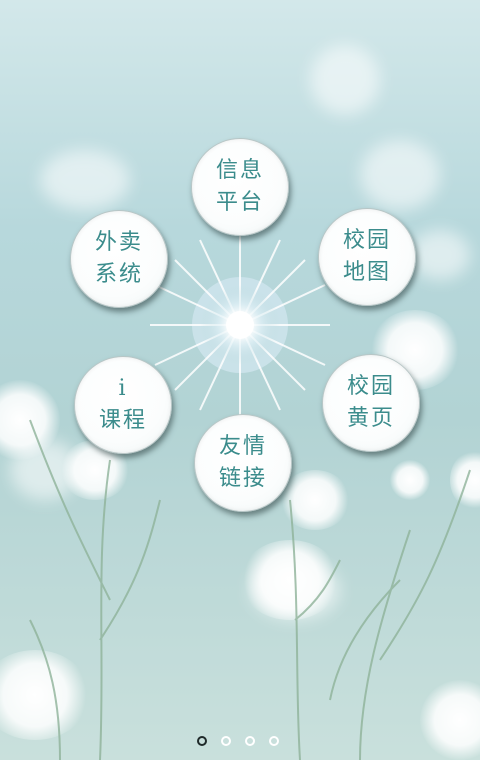  What do you see at coordinates (367, 257) in the screenshot?
I see `campus-map-button: 校园 地图` at bounding box center [367, 257].